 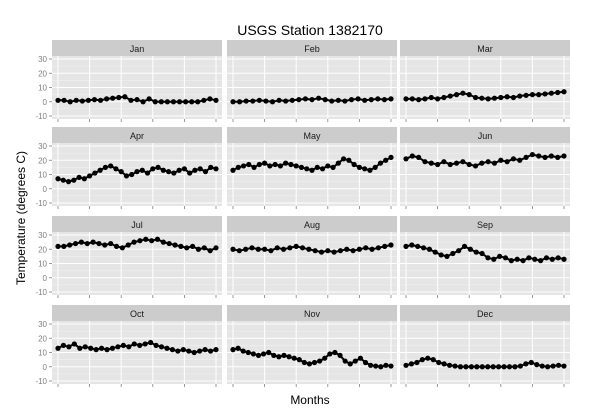 I want to click on facet-panel-jan: Jan -10 0 10 20 30, so click(x=128, y=81).